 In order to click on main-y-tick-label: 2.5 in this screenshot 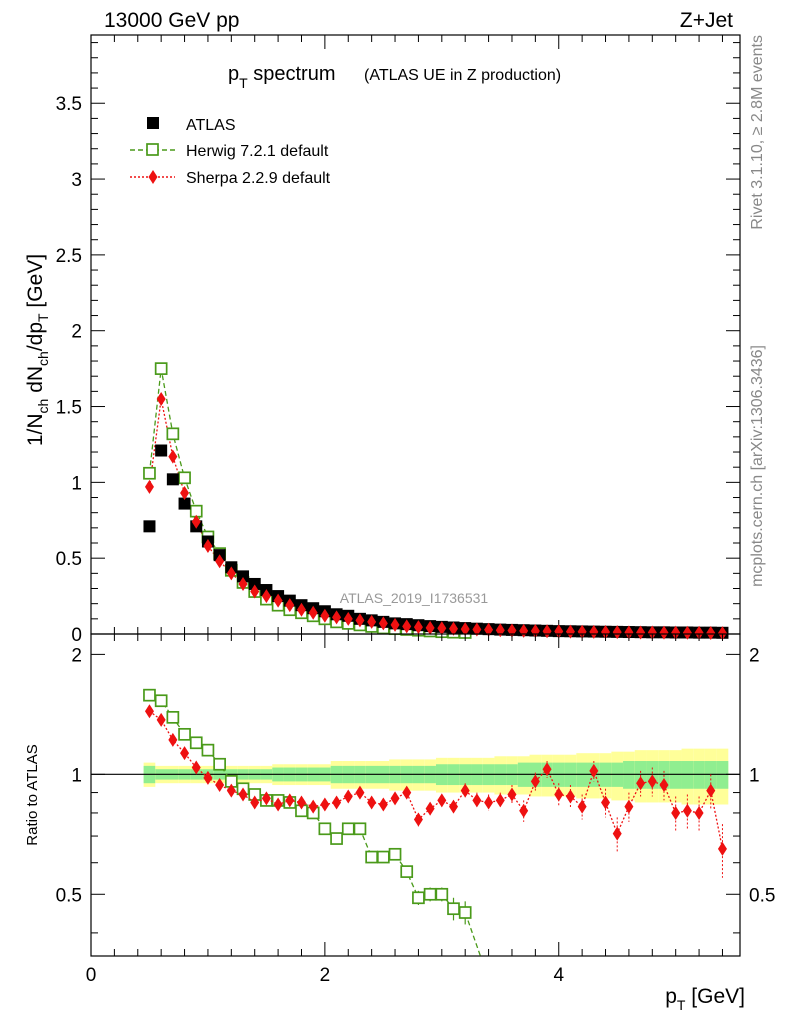, I will do `click(69, 256)`.